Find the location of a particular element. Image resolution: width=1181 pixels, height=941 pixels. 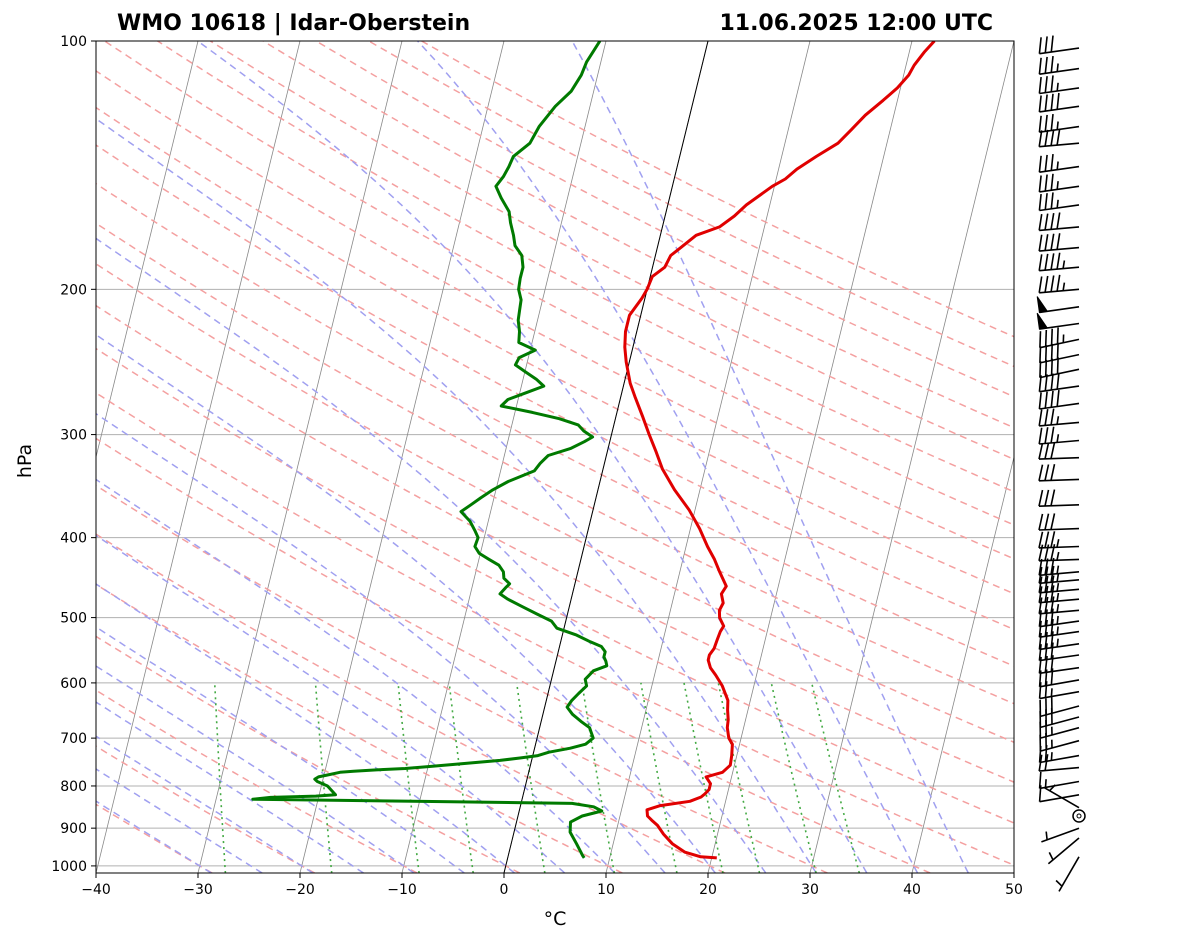

y-axis: 100 200 300 400 500 600 700 800 900 1000 is located at coordinates (73, 454).